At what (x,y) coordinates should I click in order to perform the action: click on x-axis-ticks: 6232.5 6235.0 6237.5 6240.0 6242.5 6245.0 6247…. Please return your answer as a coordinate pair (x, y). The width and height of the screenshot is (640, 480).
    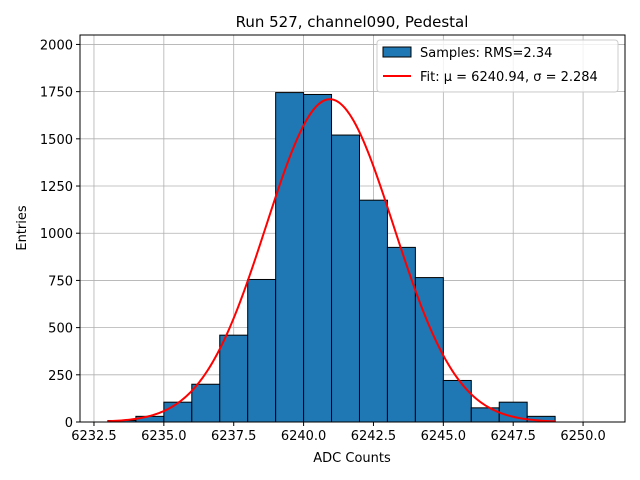
    Looking at the image, I should click on (338, 433).